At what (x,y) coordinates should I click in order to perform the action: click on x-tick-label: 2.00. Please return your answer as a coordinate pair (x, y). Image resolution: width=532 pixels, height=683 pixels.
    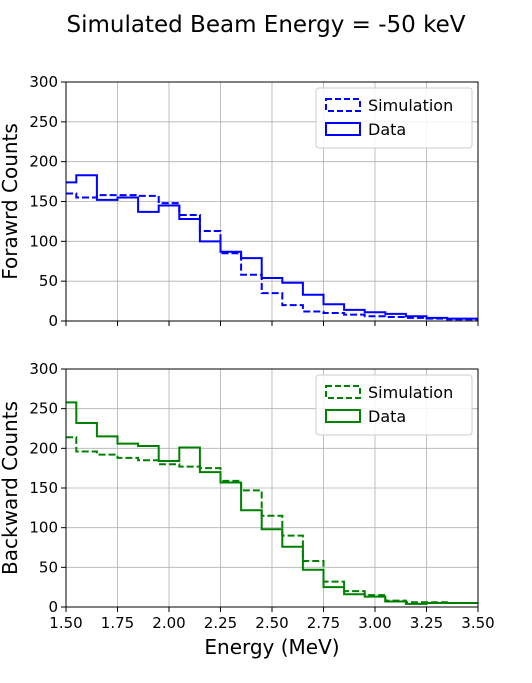
    Looking at the image, I should click on (168, 623).